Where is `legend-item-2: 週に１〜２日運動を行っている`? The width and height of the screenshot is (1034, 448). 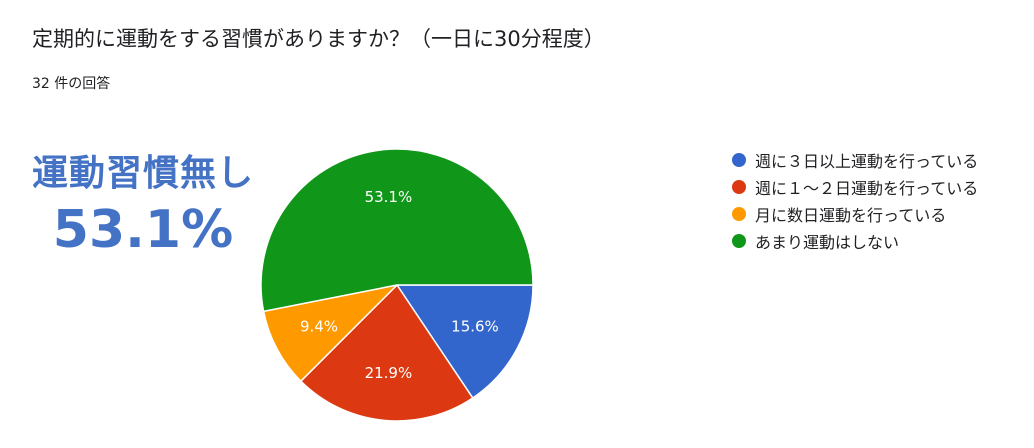
legend-item-2: 週に１〜２日運動を行っている is located at coordinates (855, 186).